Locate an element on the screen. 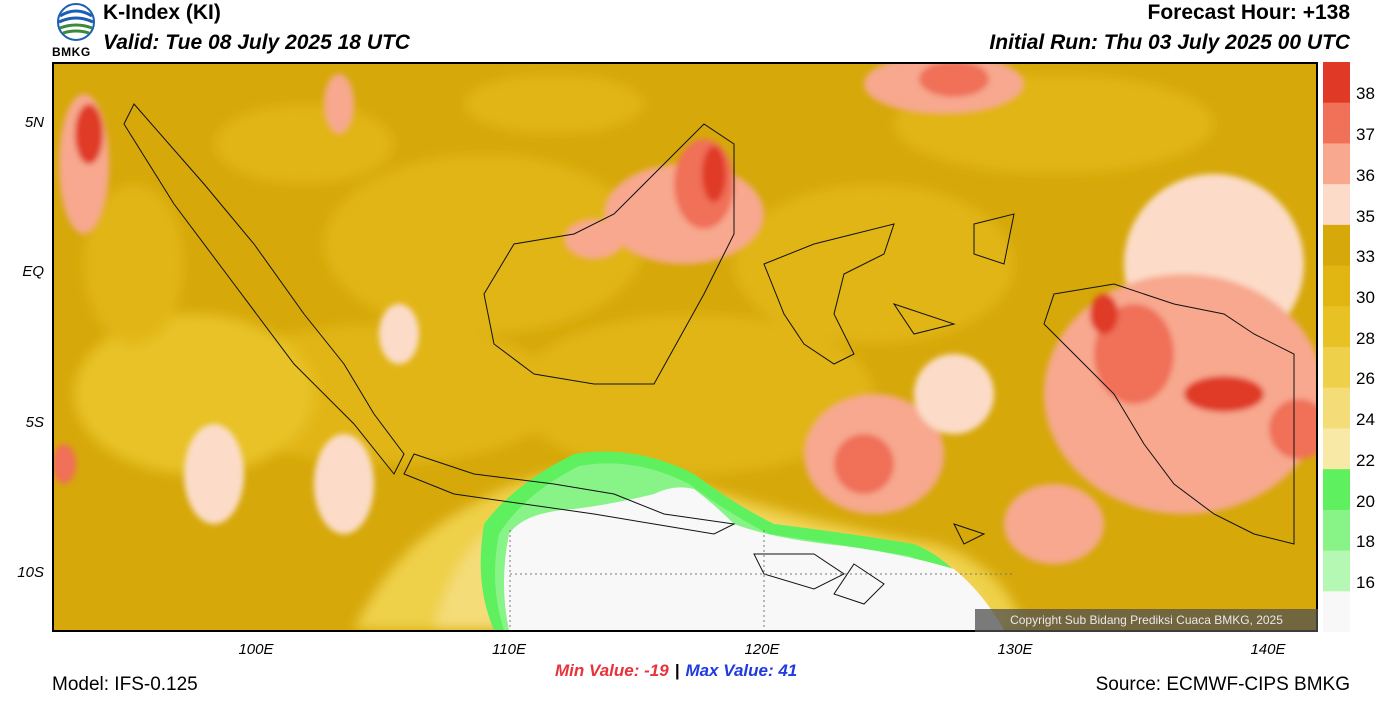 This screenshot has width=1400, height=709. y-label-10s: 10S is located at coordinates (30, 572).